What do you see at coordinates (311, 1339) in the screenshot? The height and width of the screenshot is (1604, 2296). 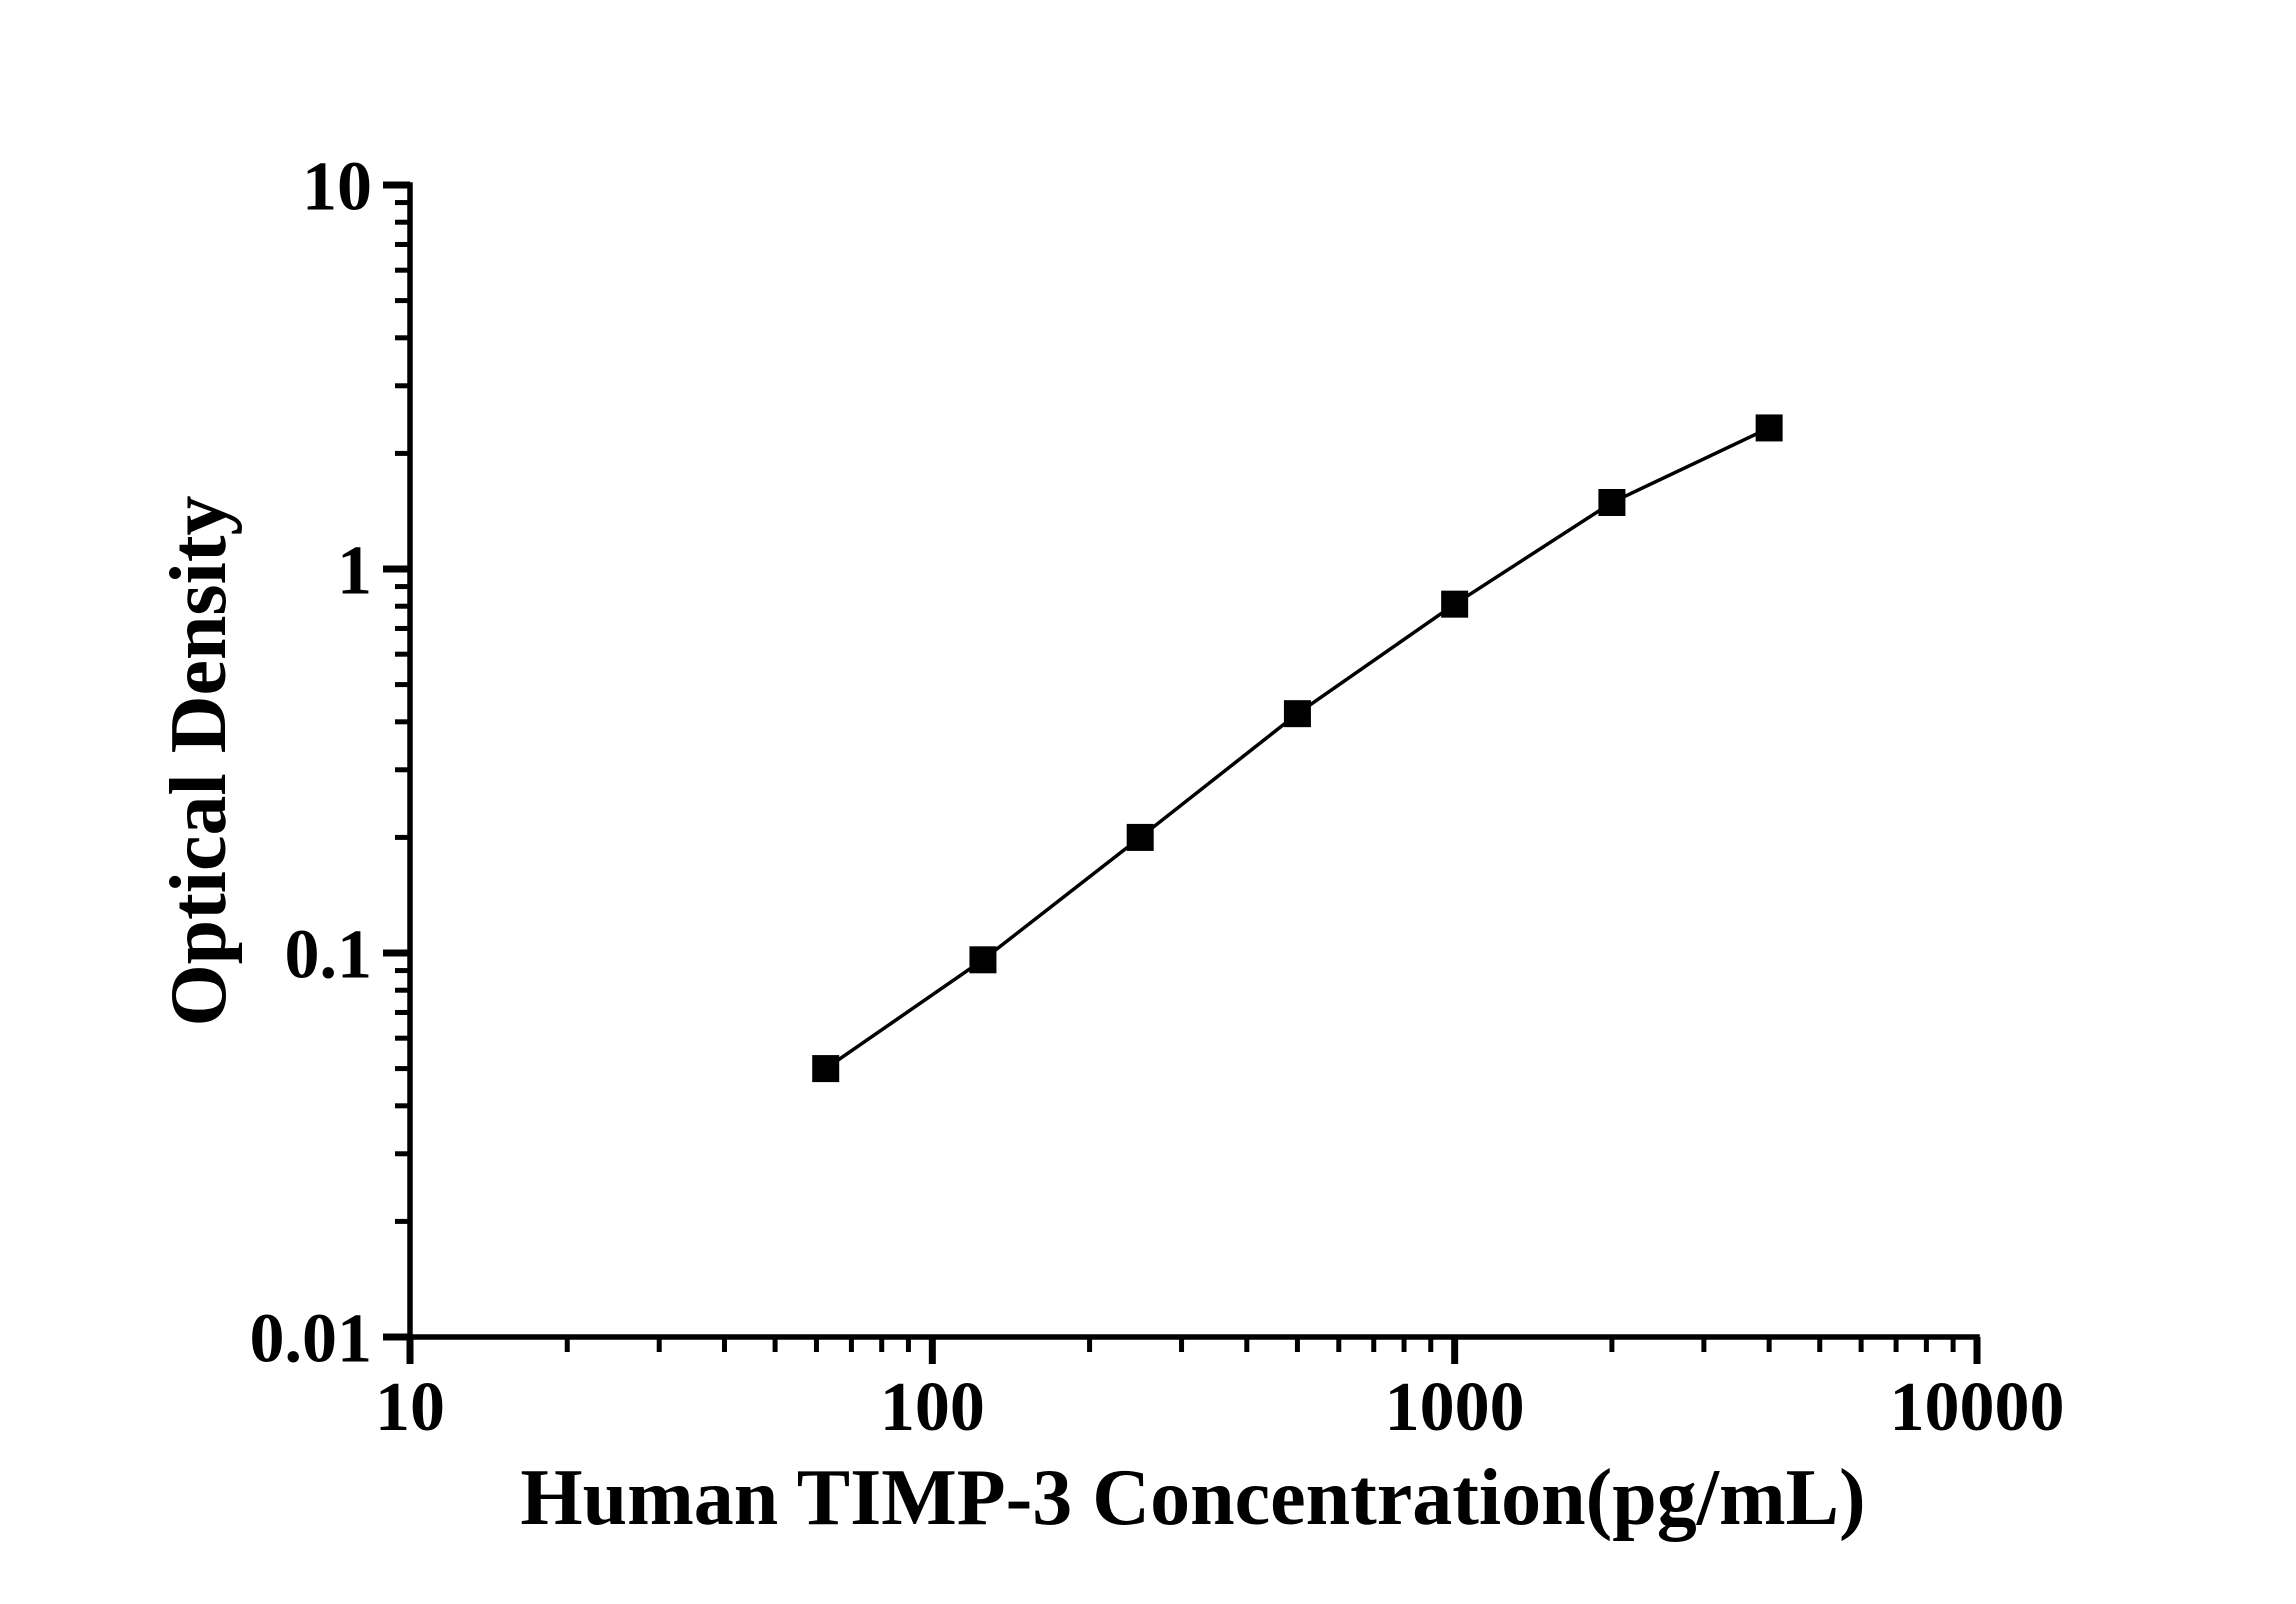 I see `y-tick-label: 0.01` at bounding box center [311, 1339].